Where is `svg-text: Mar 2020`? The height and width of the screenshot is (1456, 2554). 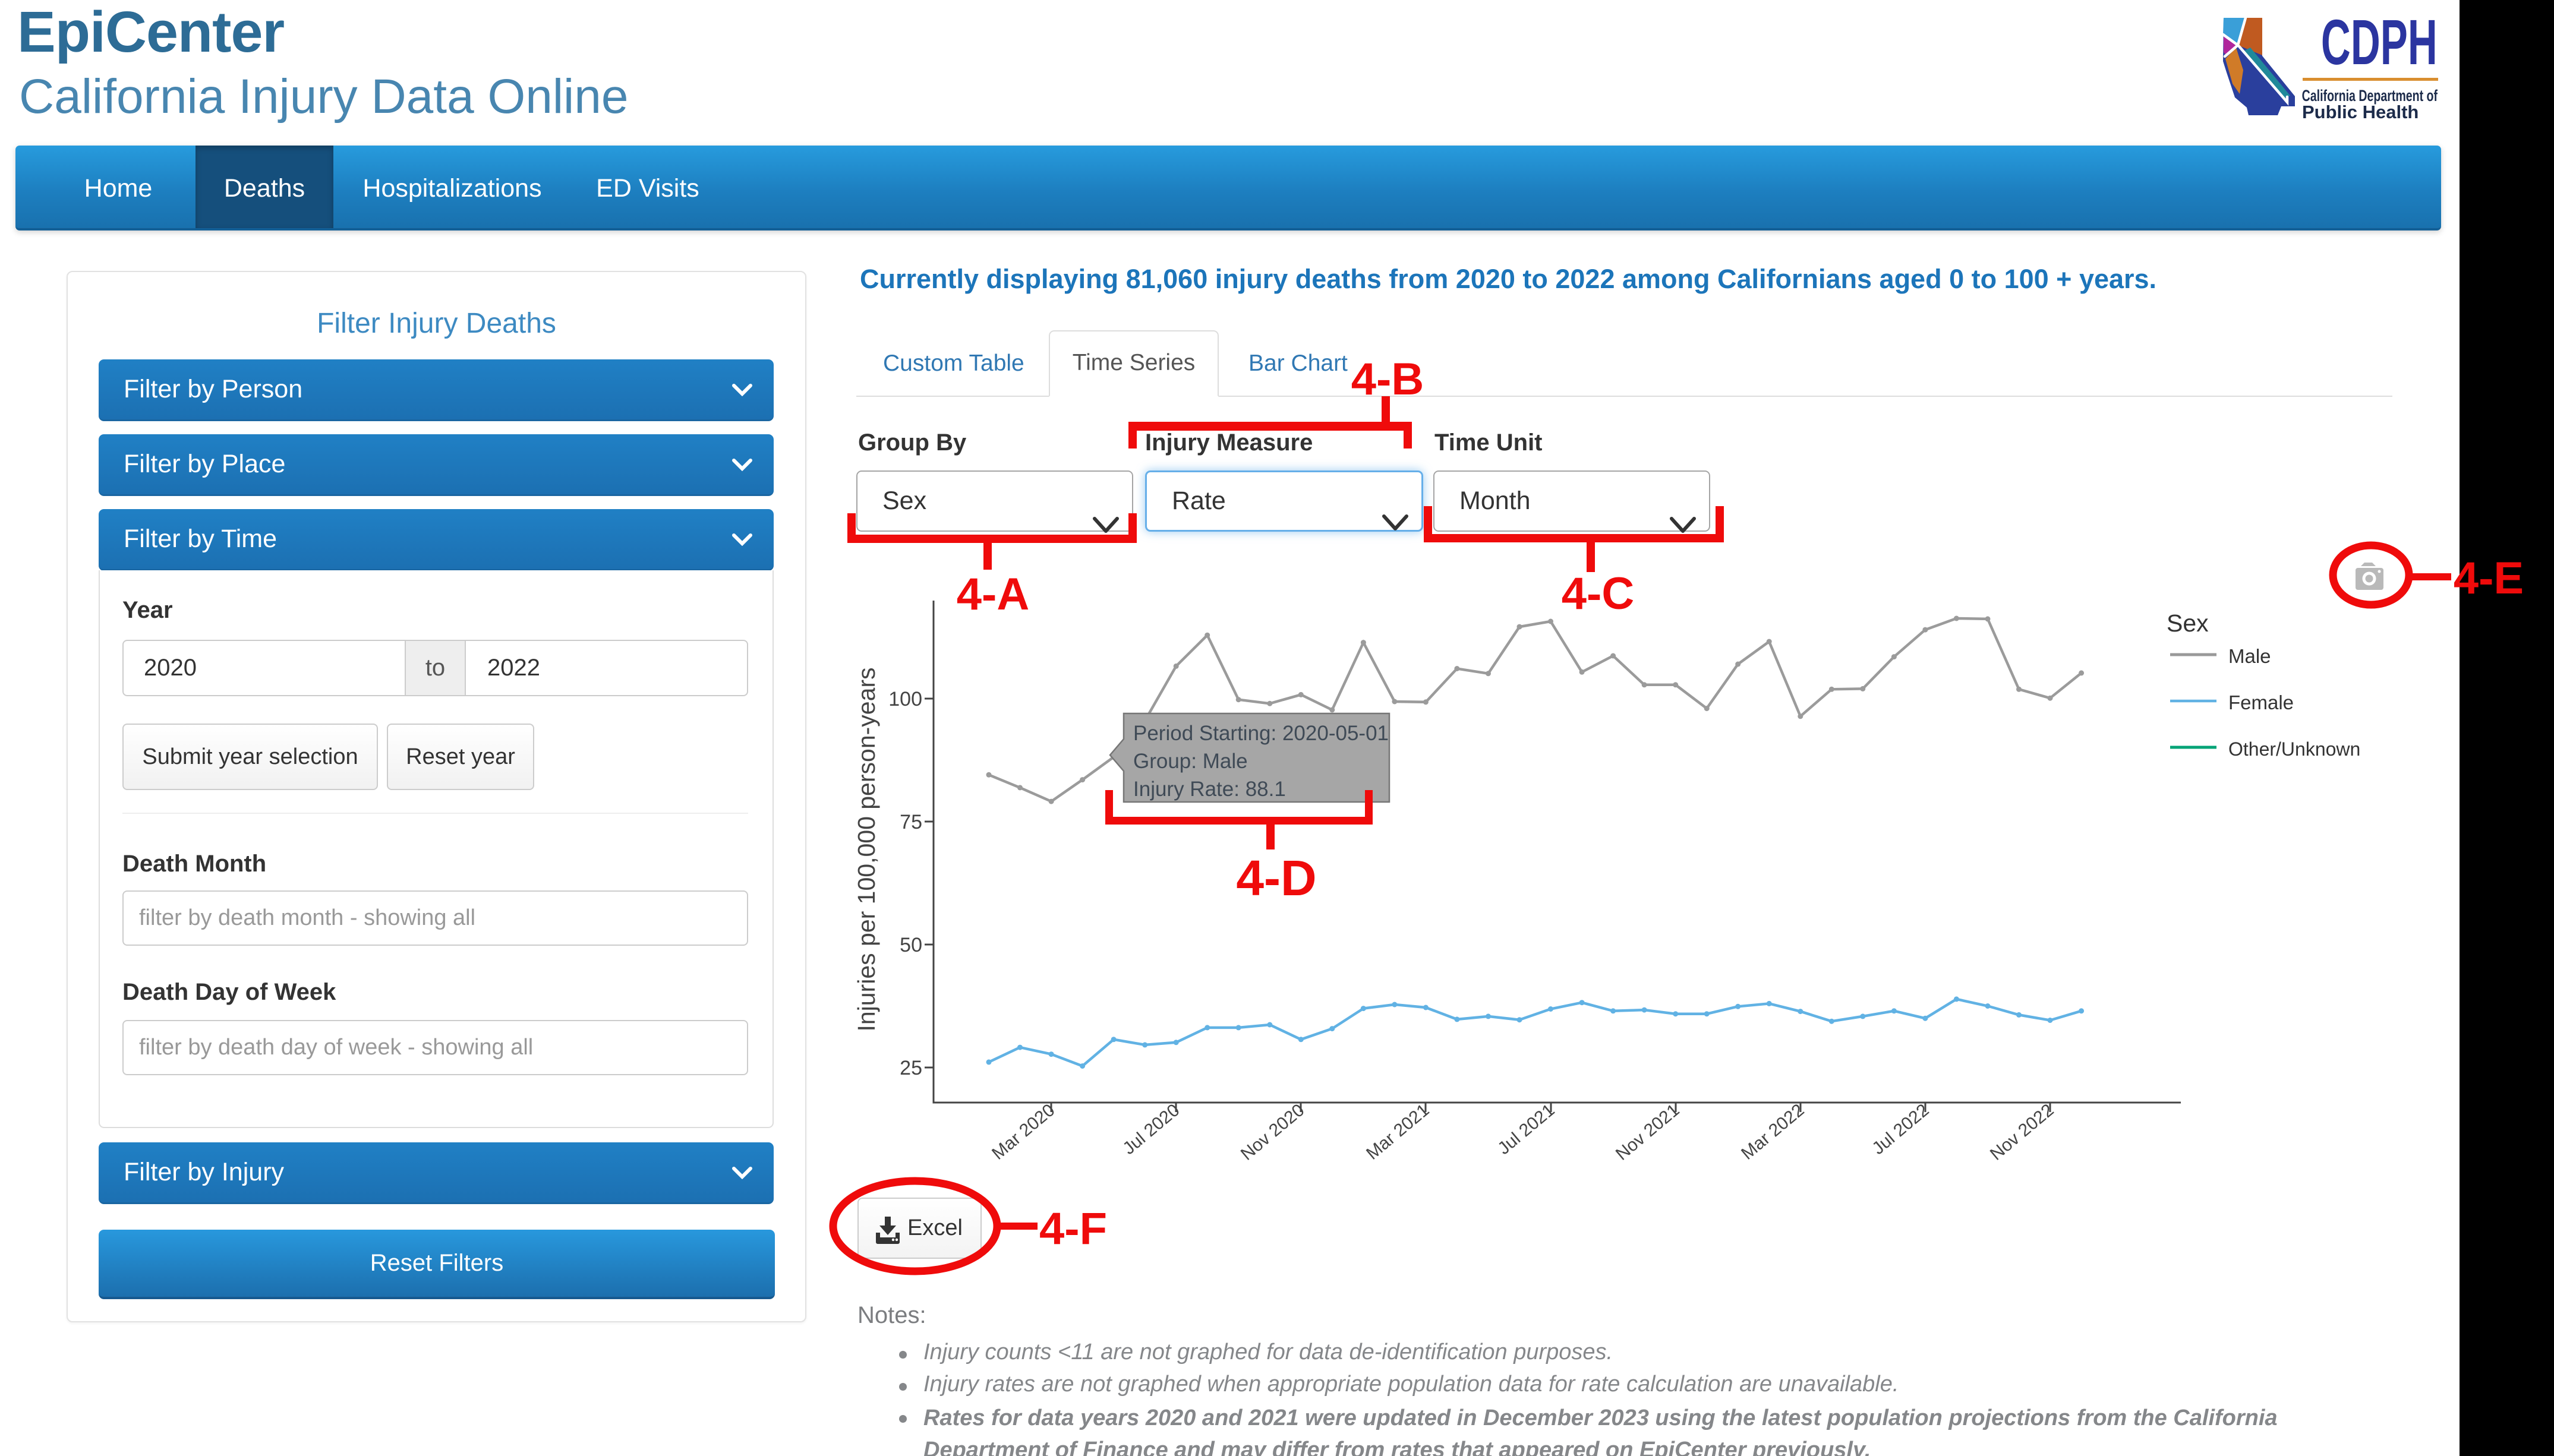
svg-text: Mar 2020 is located at coordinates (1023, 1132).